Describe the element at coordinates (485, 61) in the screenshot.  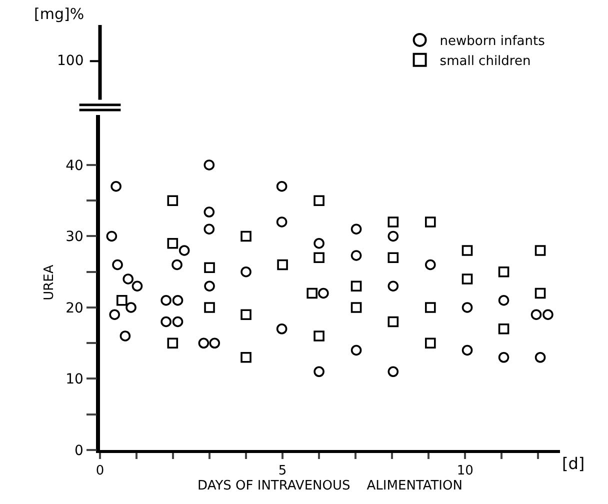
I see `legend-label: small children` at that location.